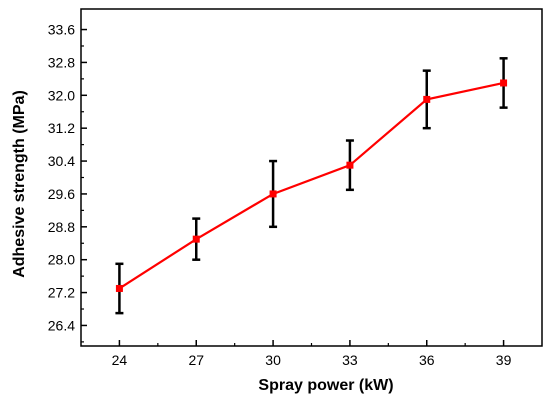  I want to click on y-tick-label: 27.2, so click(61, 293).